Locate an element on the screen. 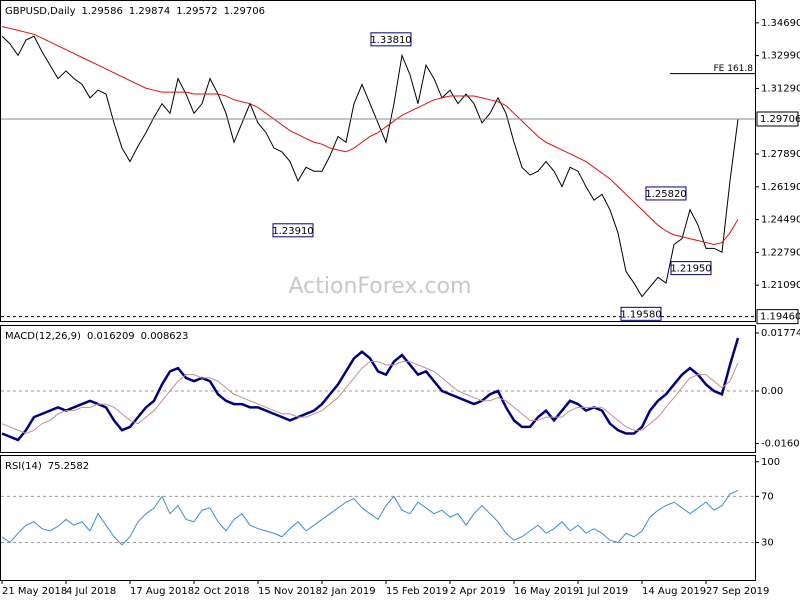 The height and width of the screenshot is (600, 800). panel-title: GBPUSD,Daily 1.29586 1.29874 1.29572 1.29706 is located at coordinates (135, 11).